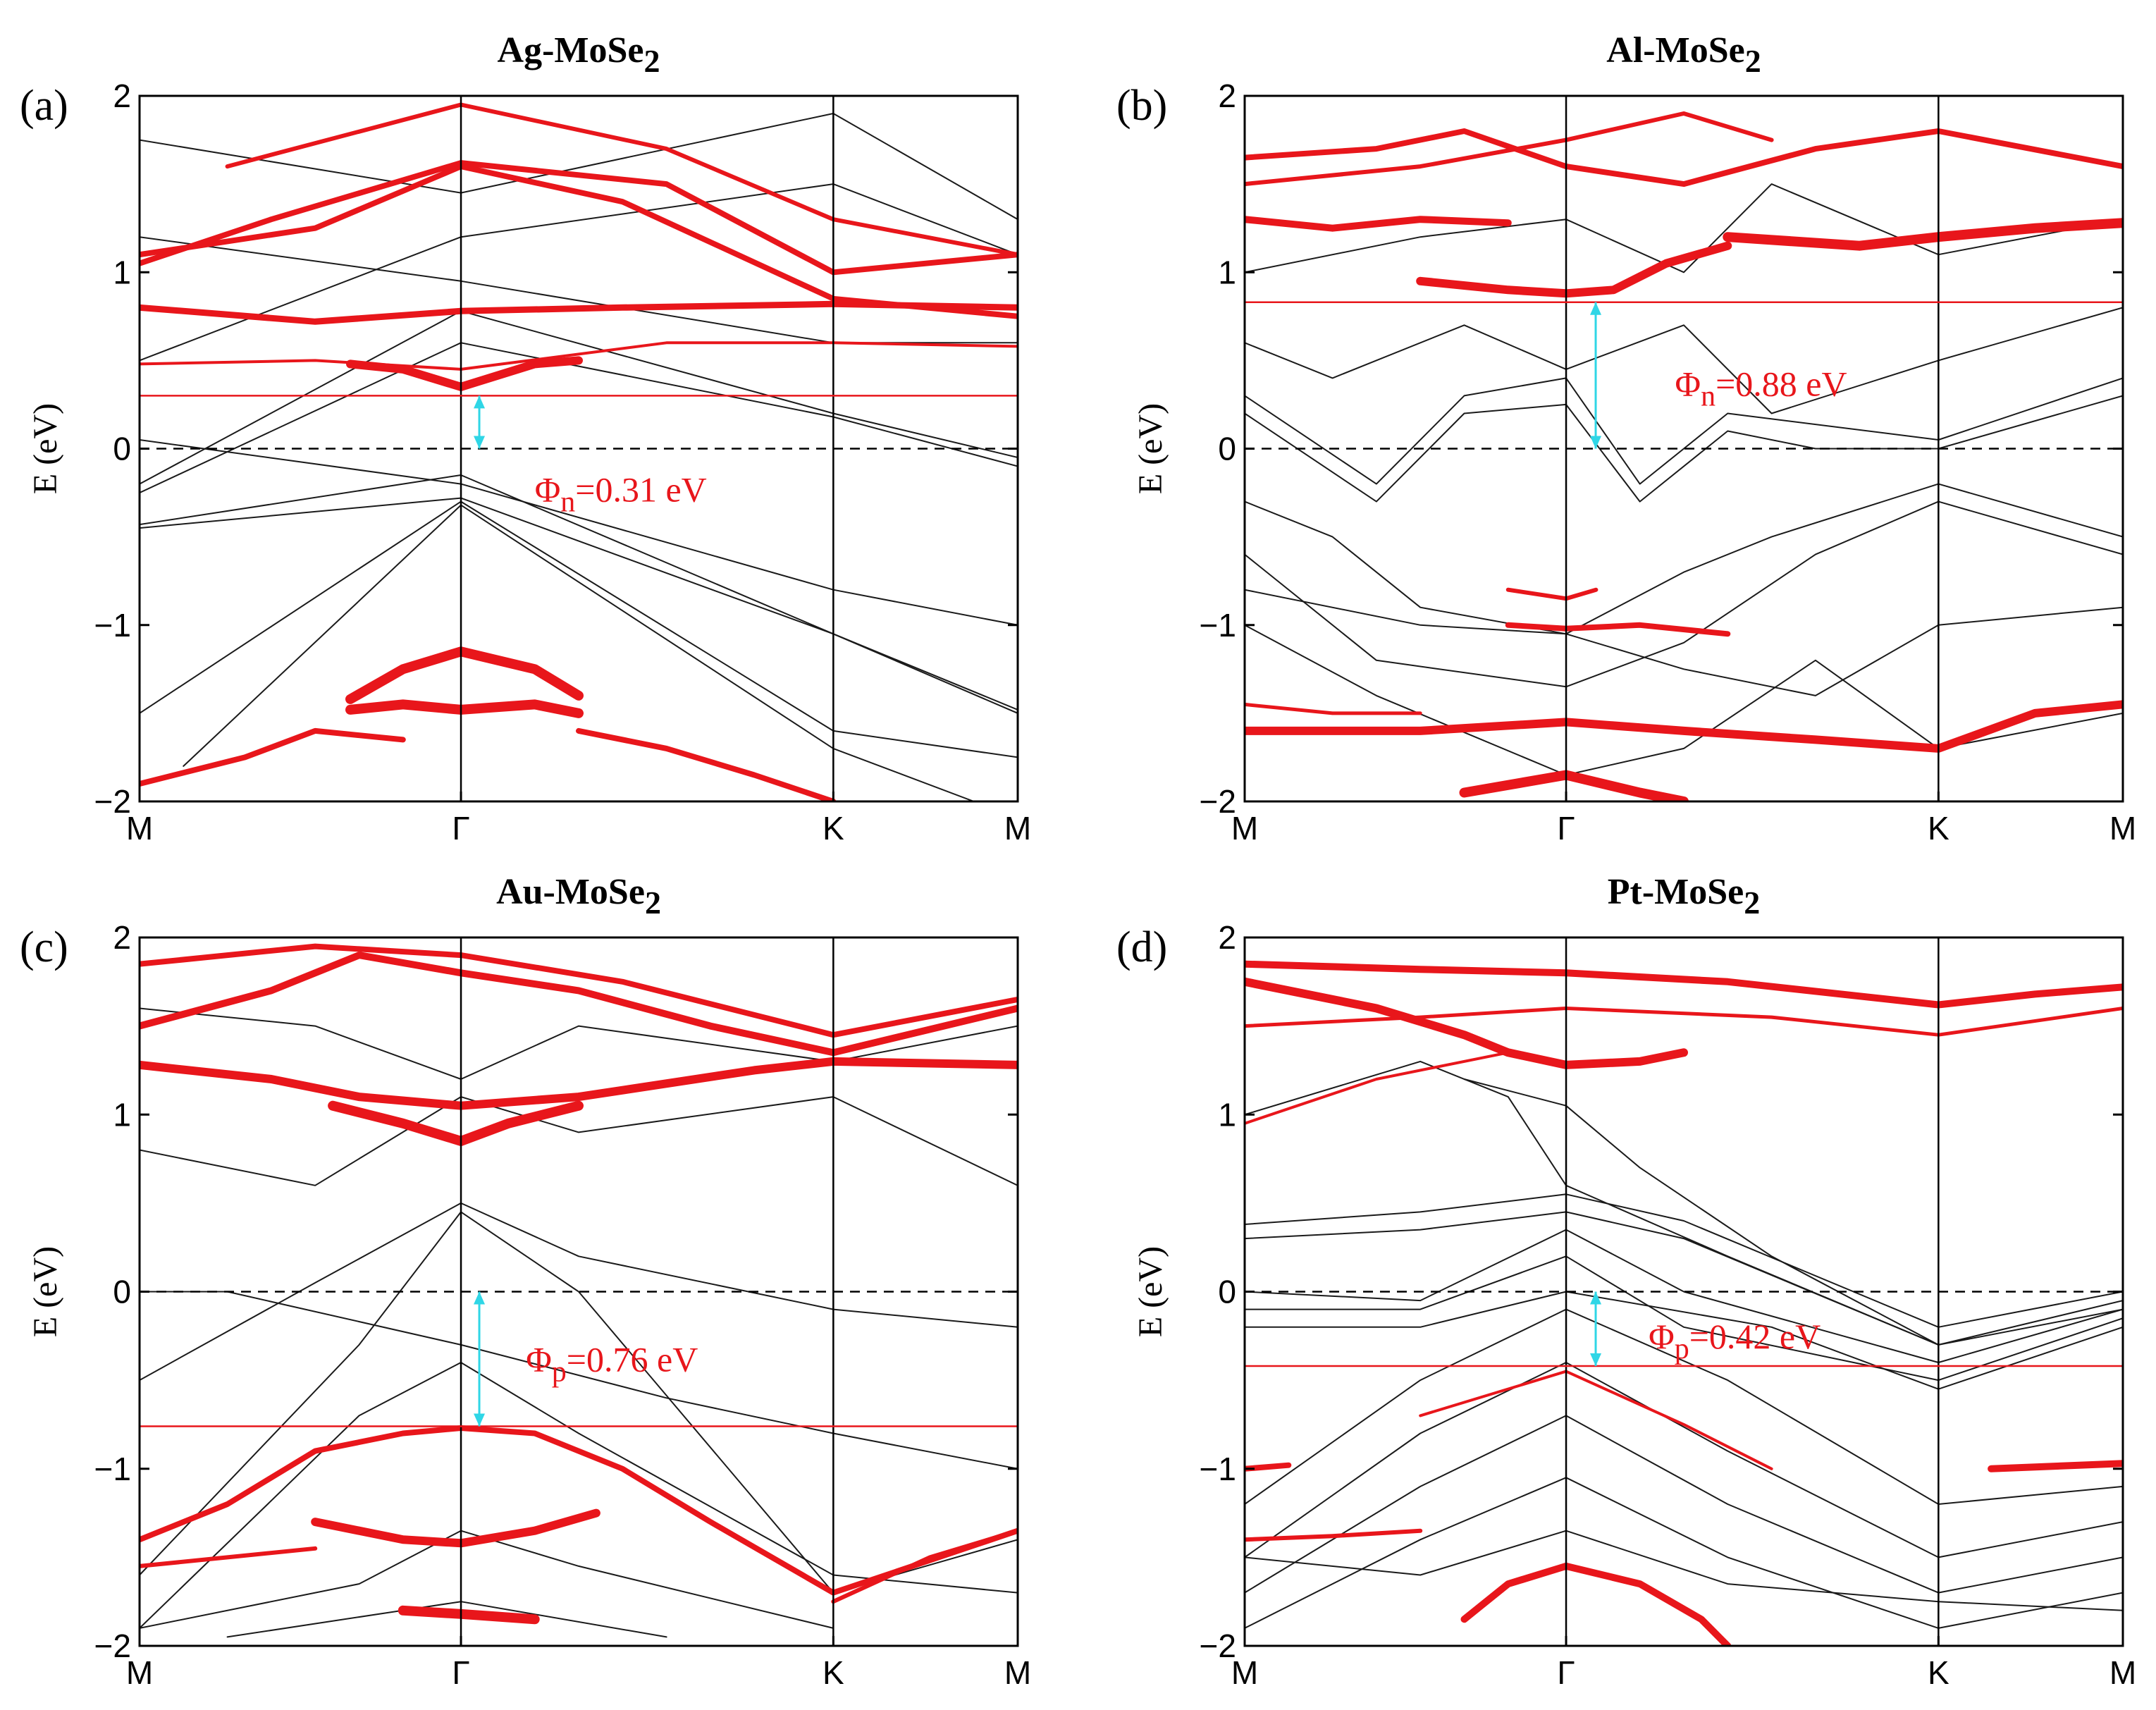 Image resolution: width=2156 pixels, height=1710 pixels. What do you see at coordinates (122, 272) in the screenshot?
I see `y-tick-label: 1` at bounding box center [122, 272].